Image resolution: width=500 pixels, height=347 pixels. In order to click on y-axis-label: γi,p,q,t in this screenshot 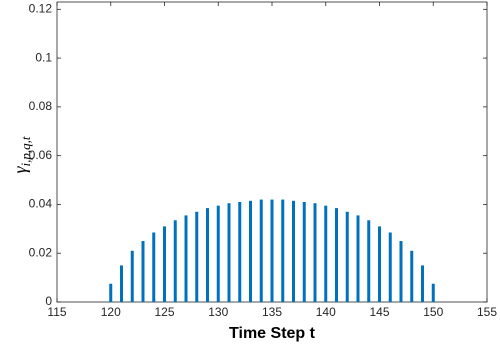, I will do `click(21, 154)`.